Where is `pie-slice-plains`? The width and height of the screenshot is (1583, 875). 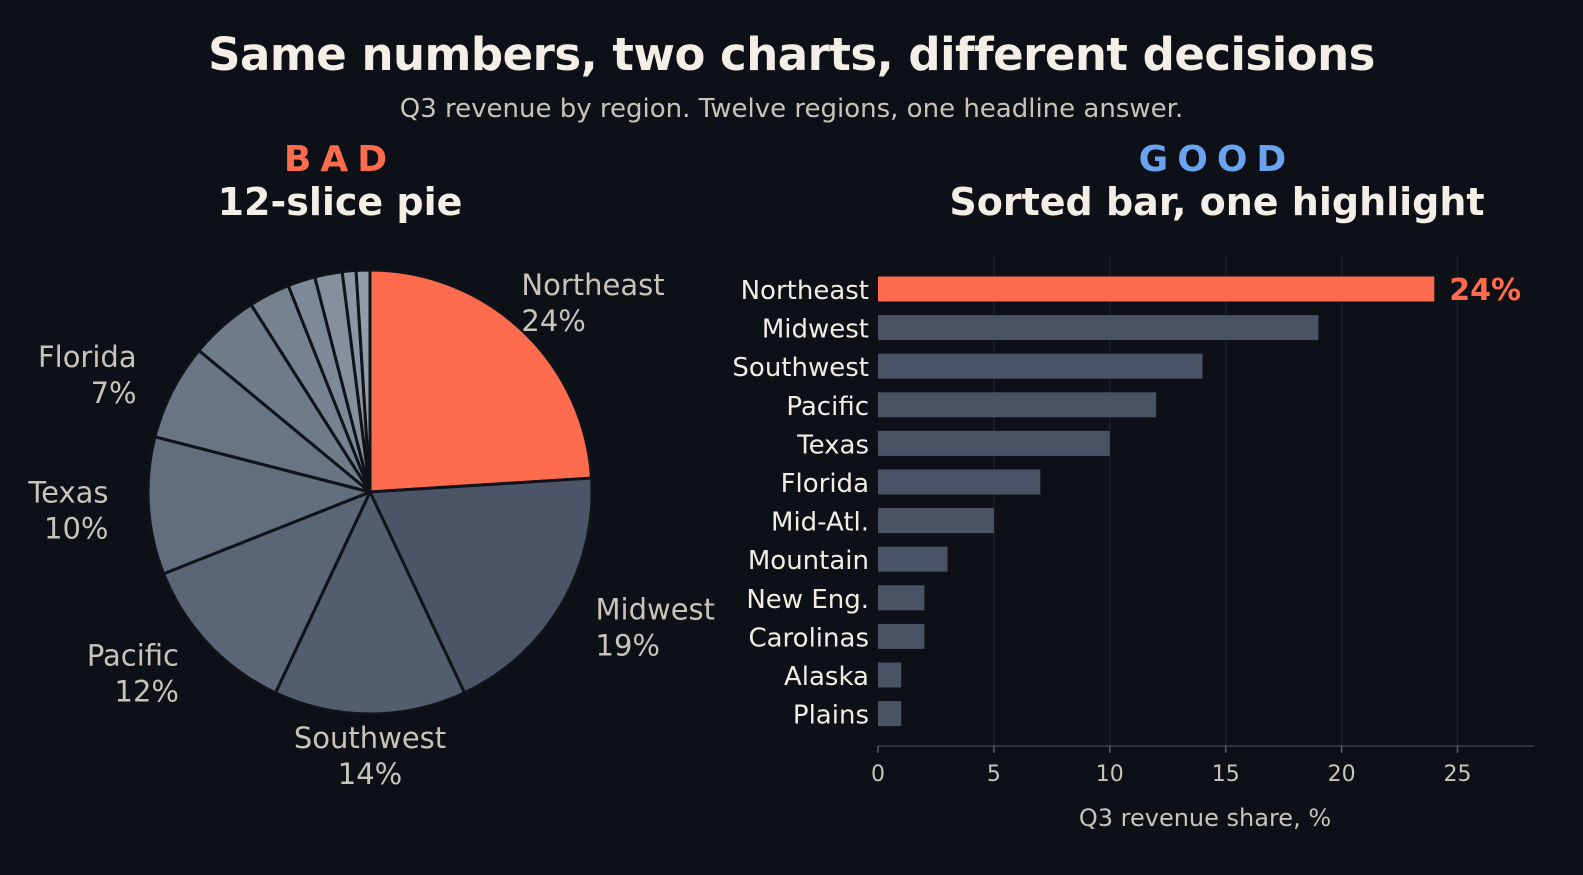 pie-slice-plains is located at coordinates (363, 381).